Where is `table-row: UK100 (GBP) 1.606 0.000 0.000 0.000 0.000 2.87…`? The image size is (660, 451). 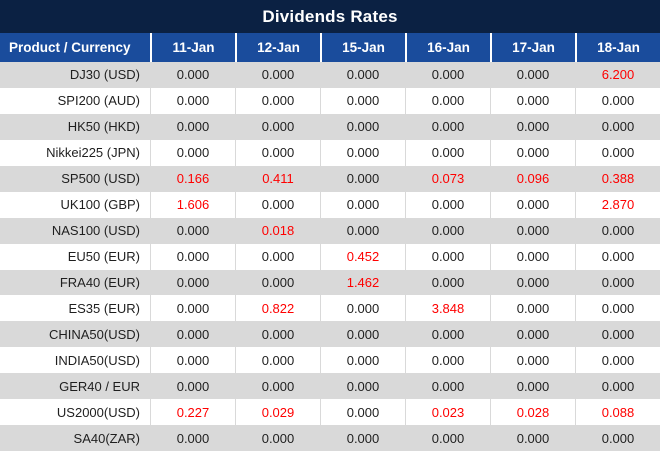 table-row: UK100 (GBP) 1.606 0.000 0.000 0.000 0.000 2.87… is located at coordinates (330, 204).